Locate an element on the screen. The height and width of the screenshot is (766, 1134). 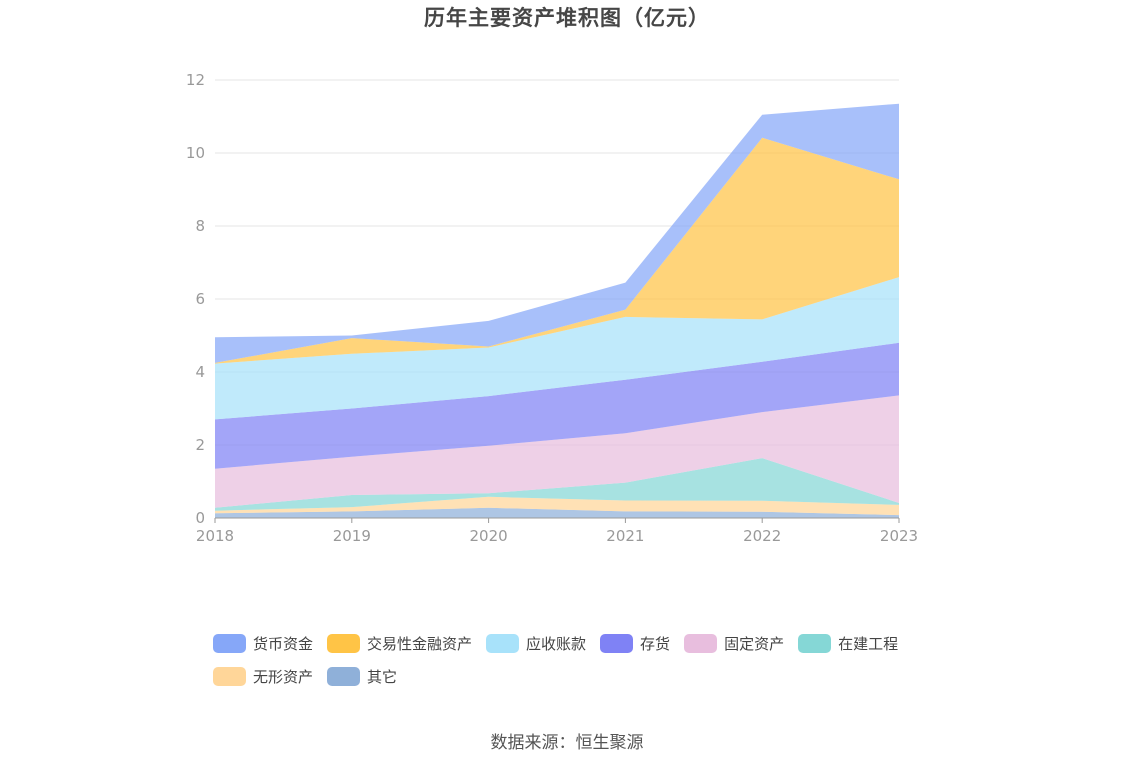
legend-label-cash: 货币资金 is located at coordinates (283, 643).